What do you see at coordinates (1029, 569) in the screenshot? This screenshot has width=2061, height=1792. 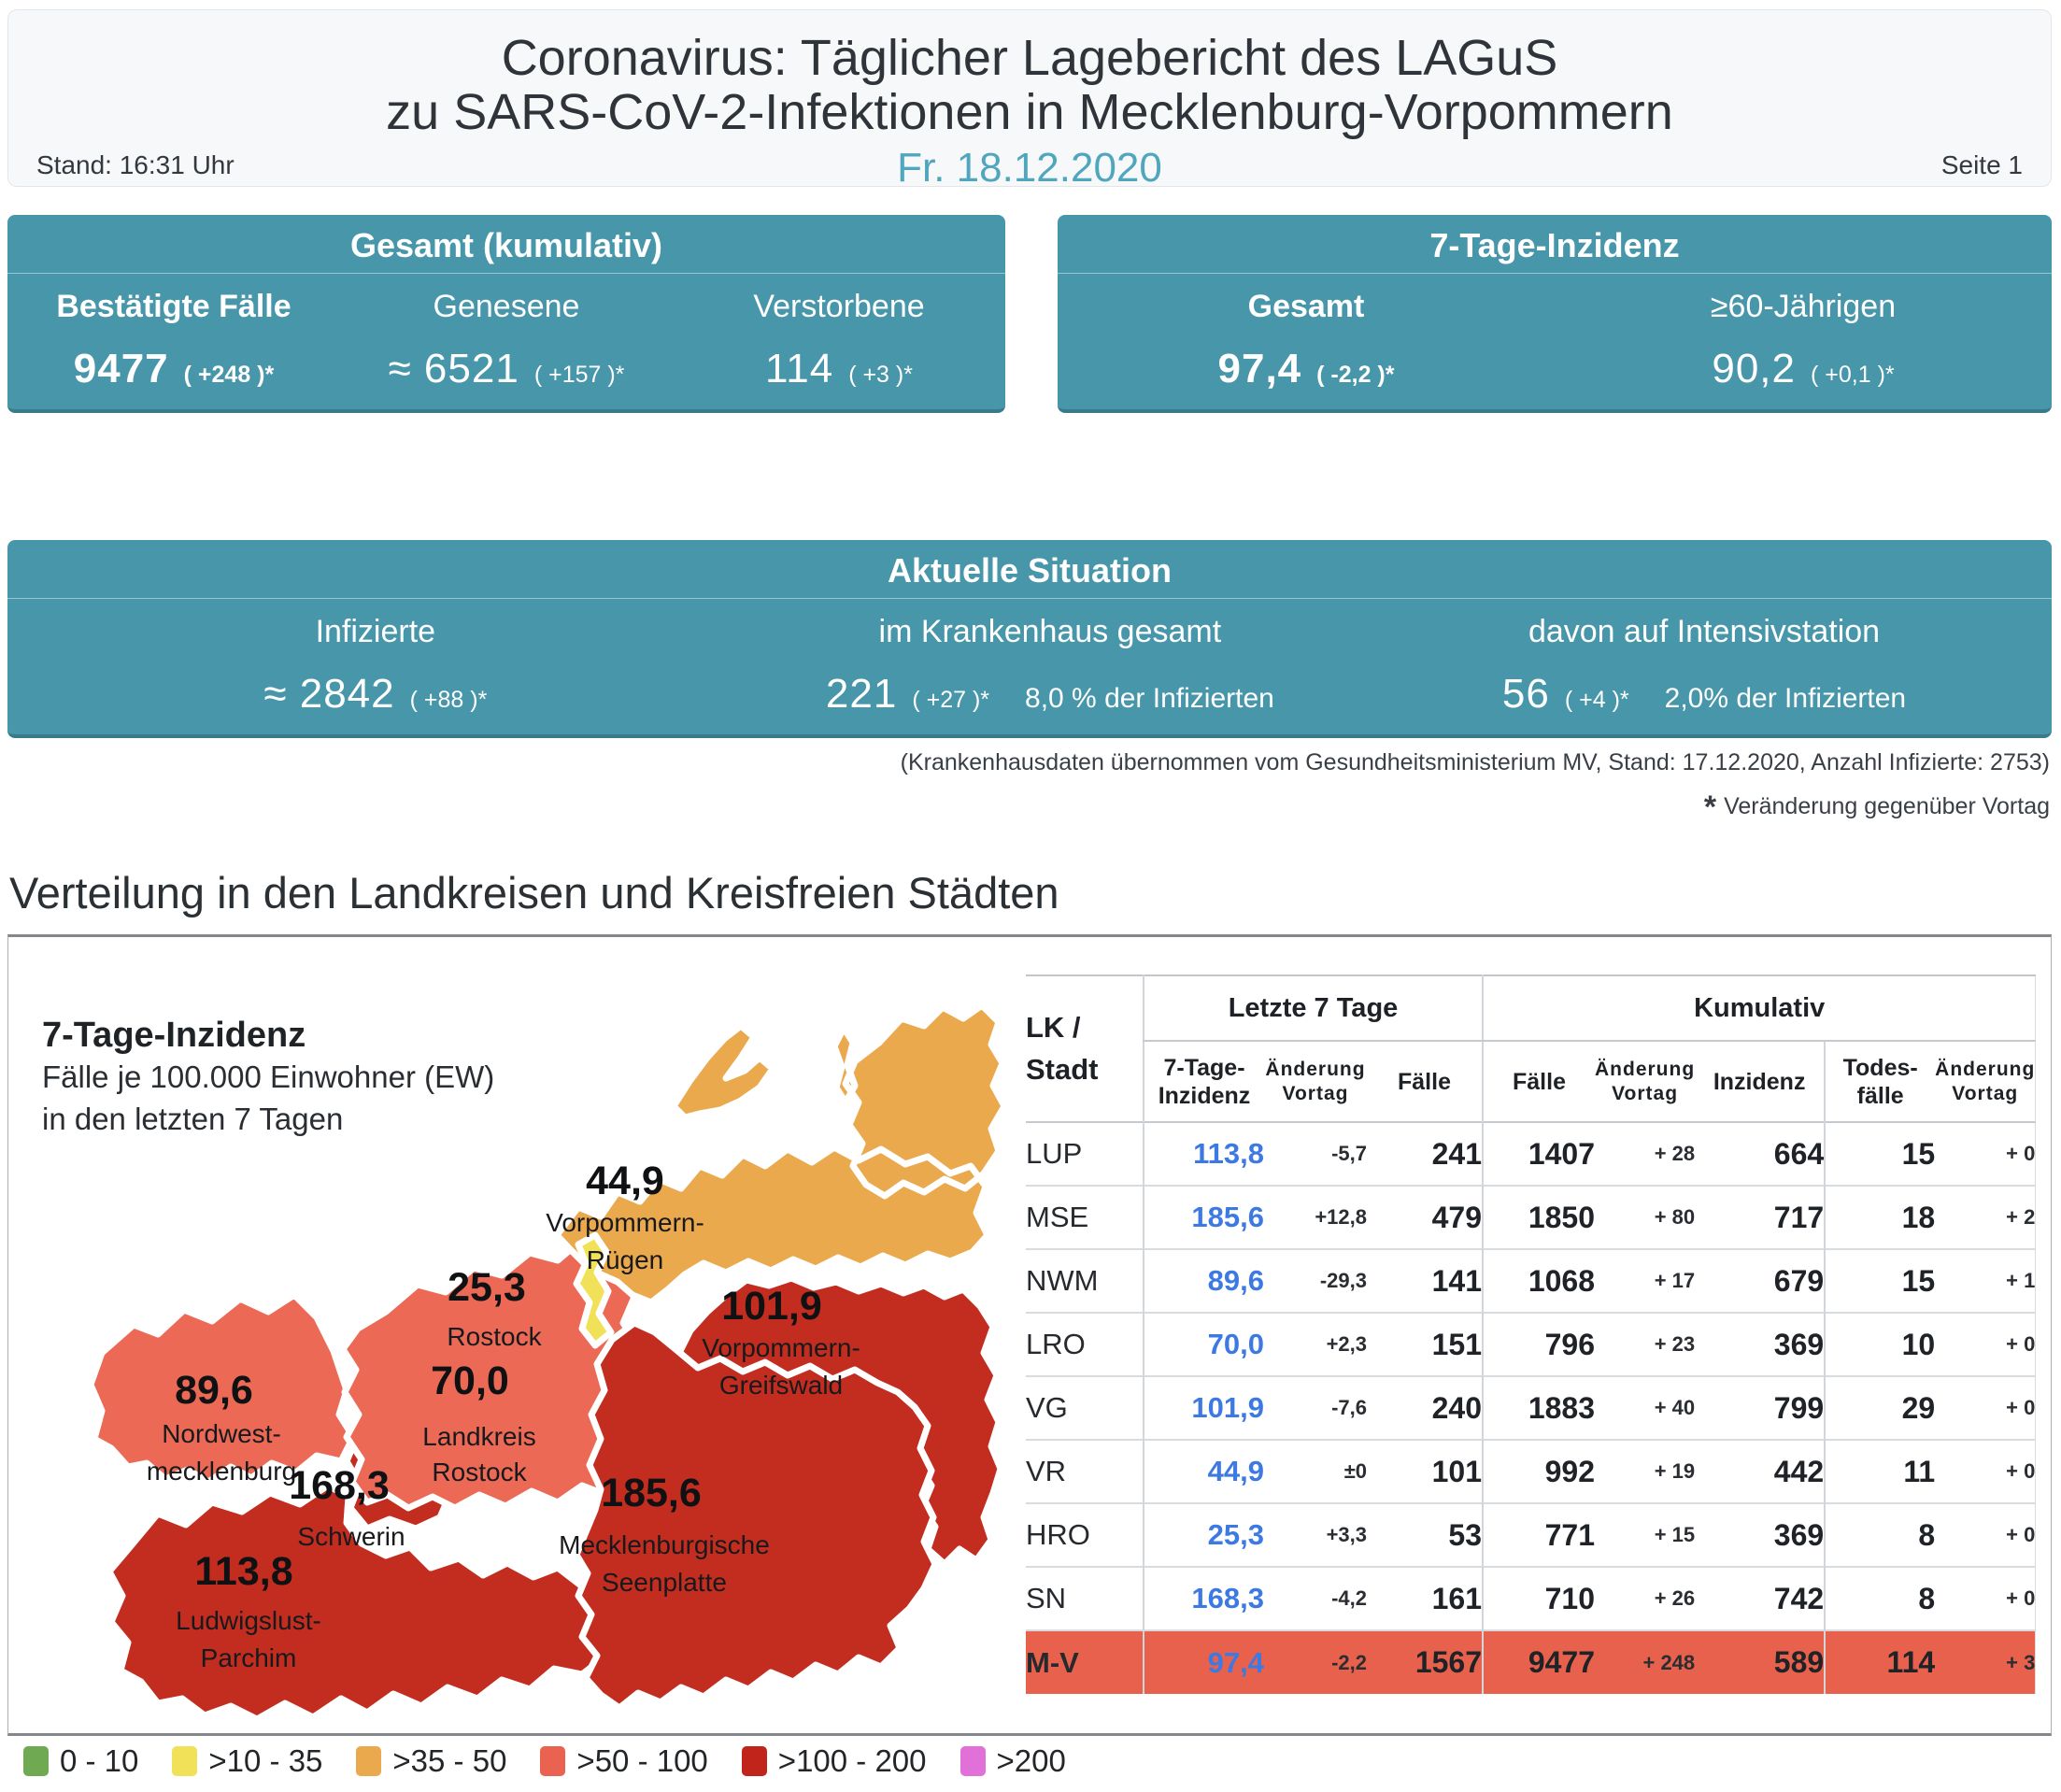 I see `card-situation-title: Aktuelle Situation` at bounding box center [1029, 569].